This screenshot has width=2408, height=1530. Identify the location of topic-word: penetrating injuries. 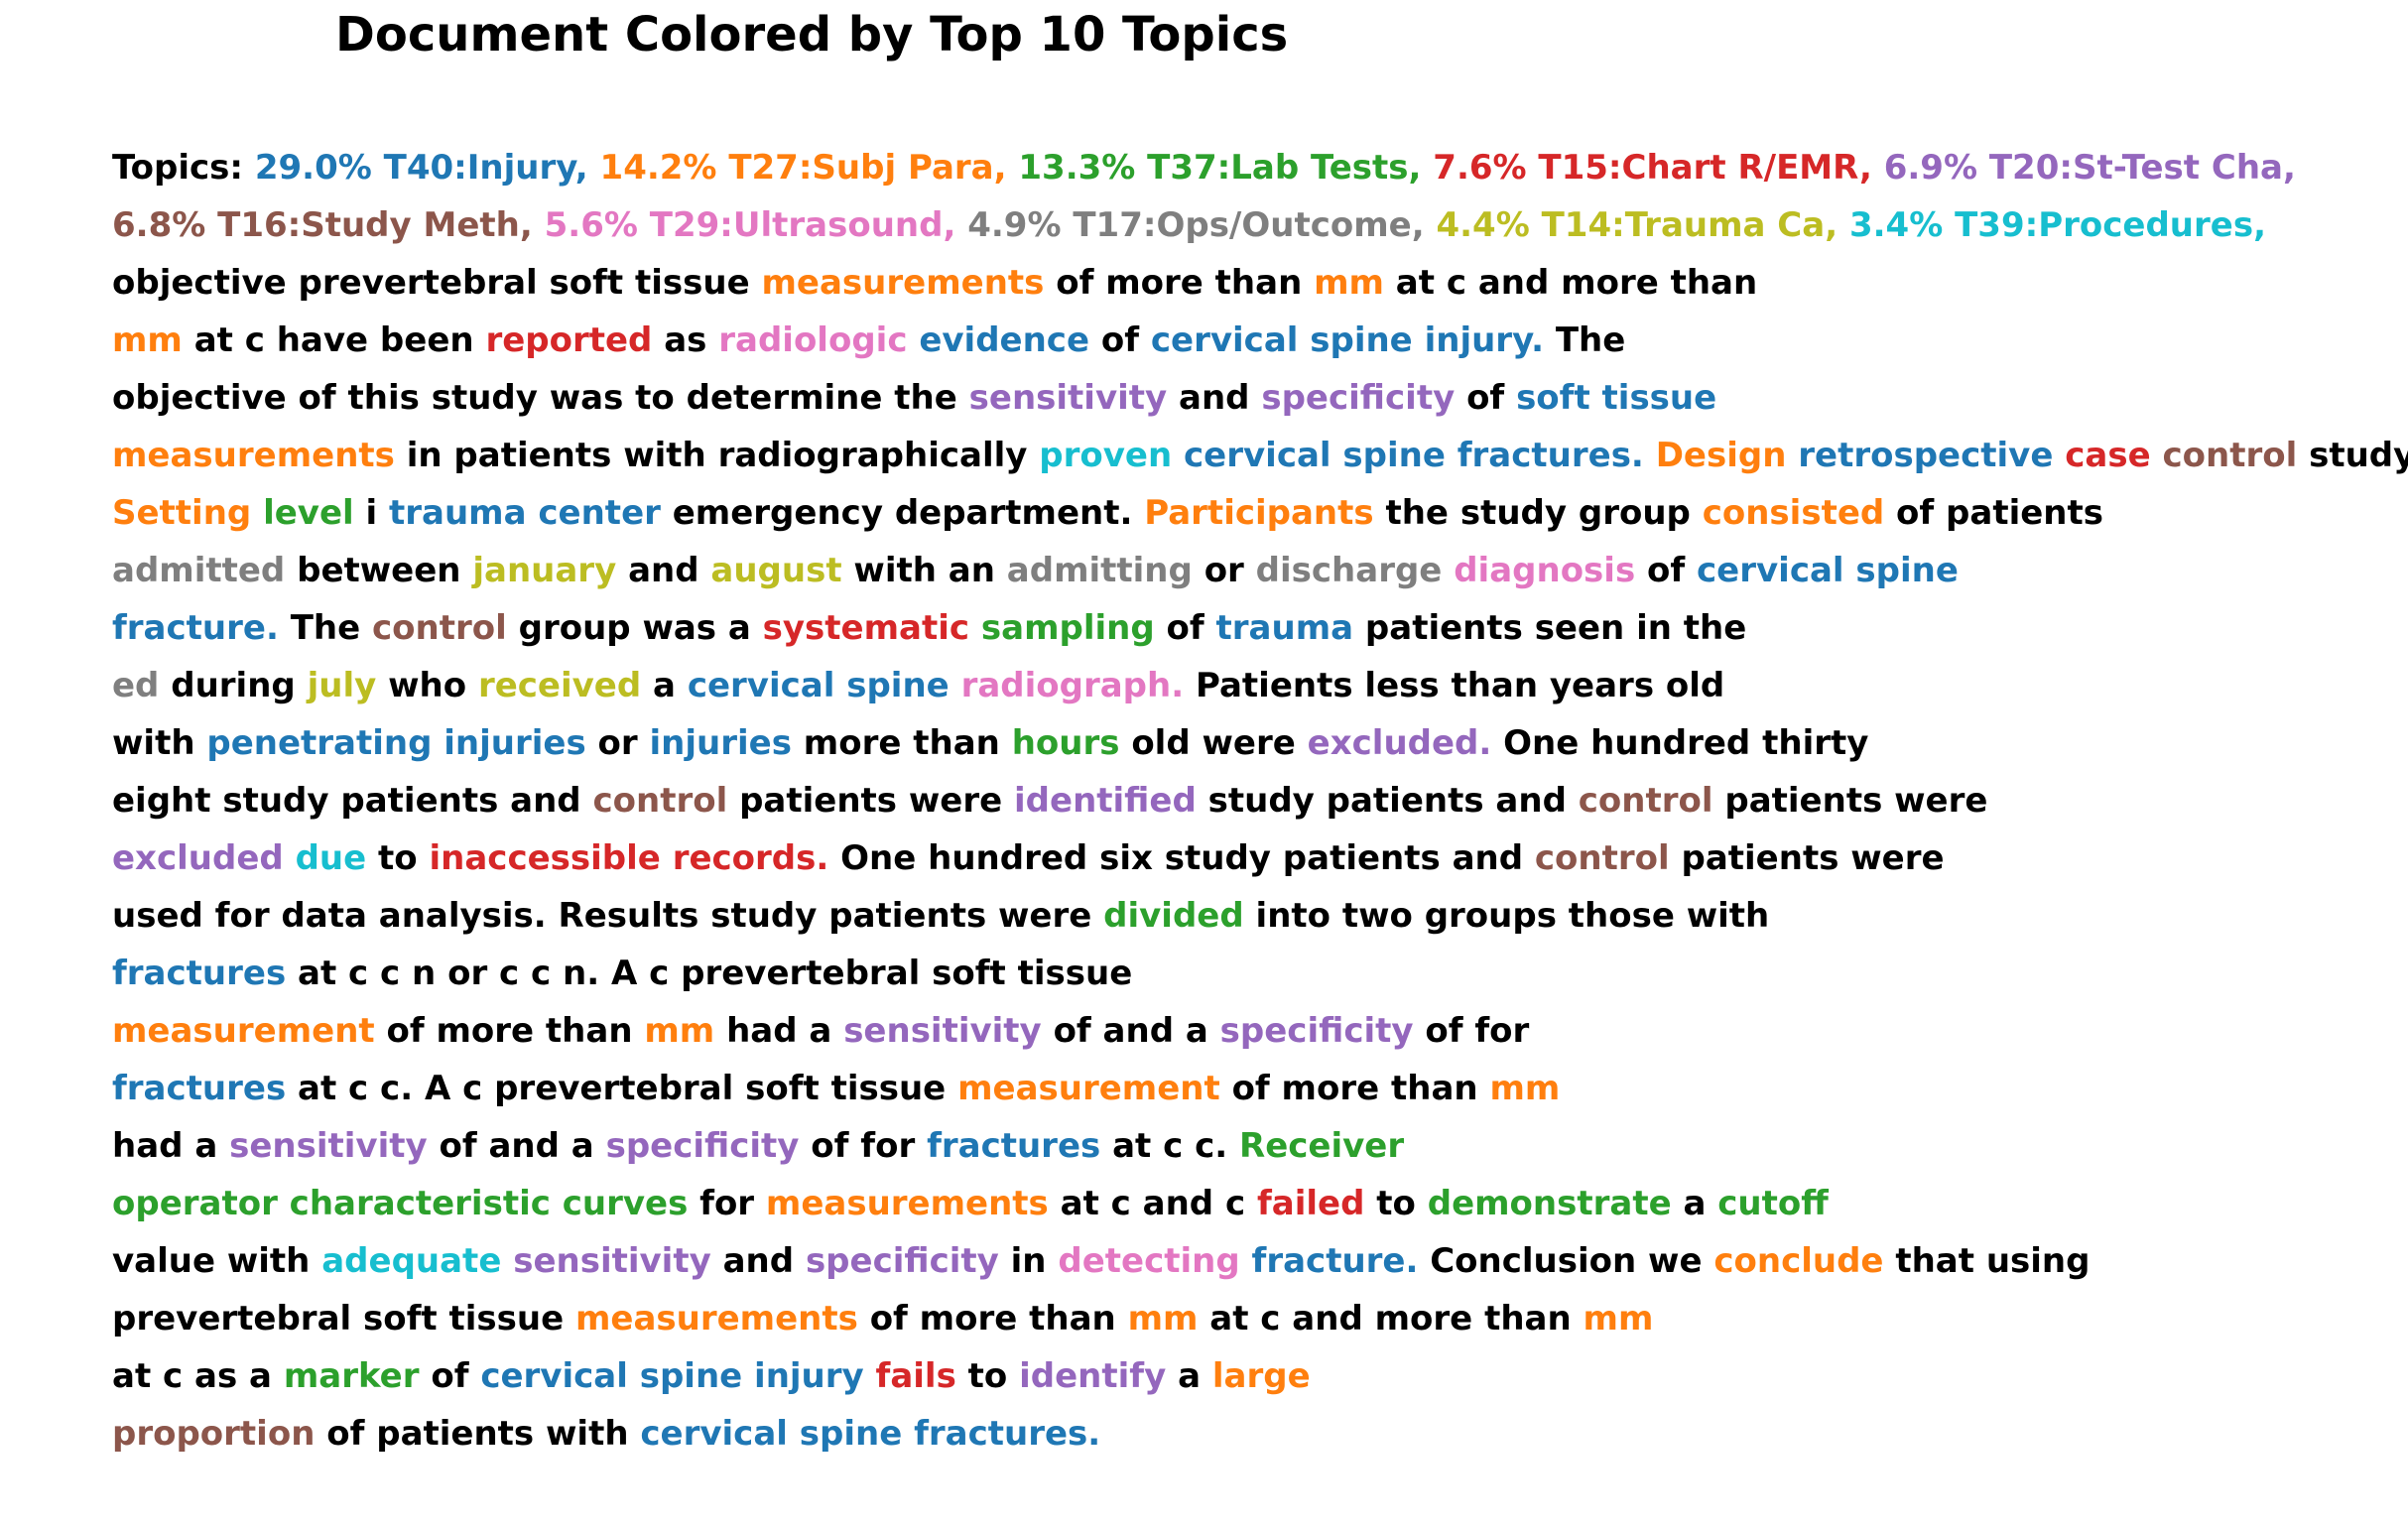
(396, 743).